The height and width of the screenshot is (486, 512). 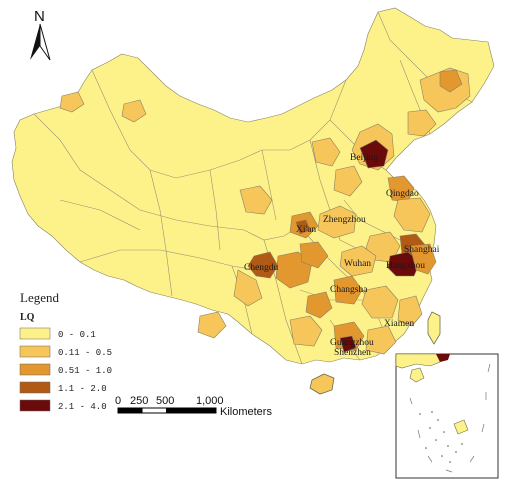 I want to click on city-label-chengdu: Chengdu, so click(x=261, y=268).